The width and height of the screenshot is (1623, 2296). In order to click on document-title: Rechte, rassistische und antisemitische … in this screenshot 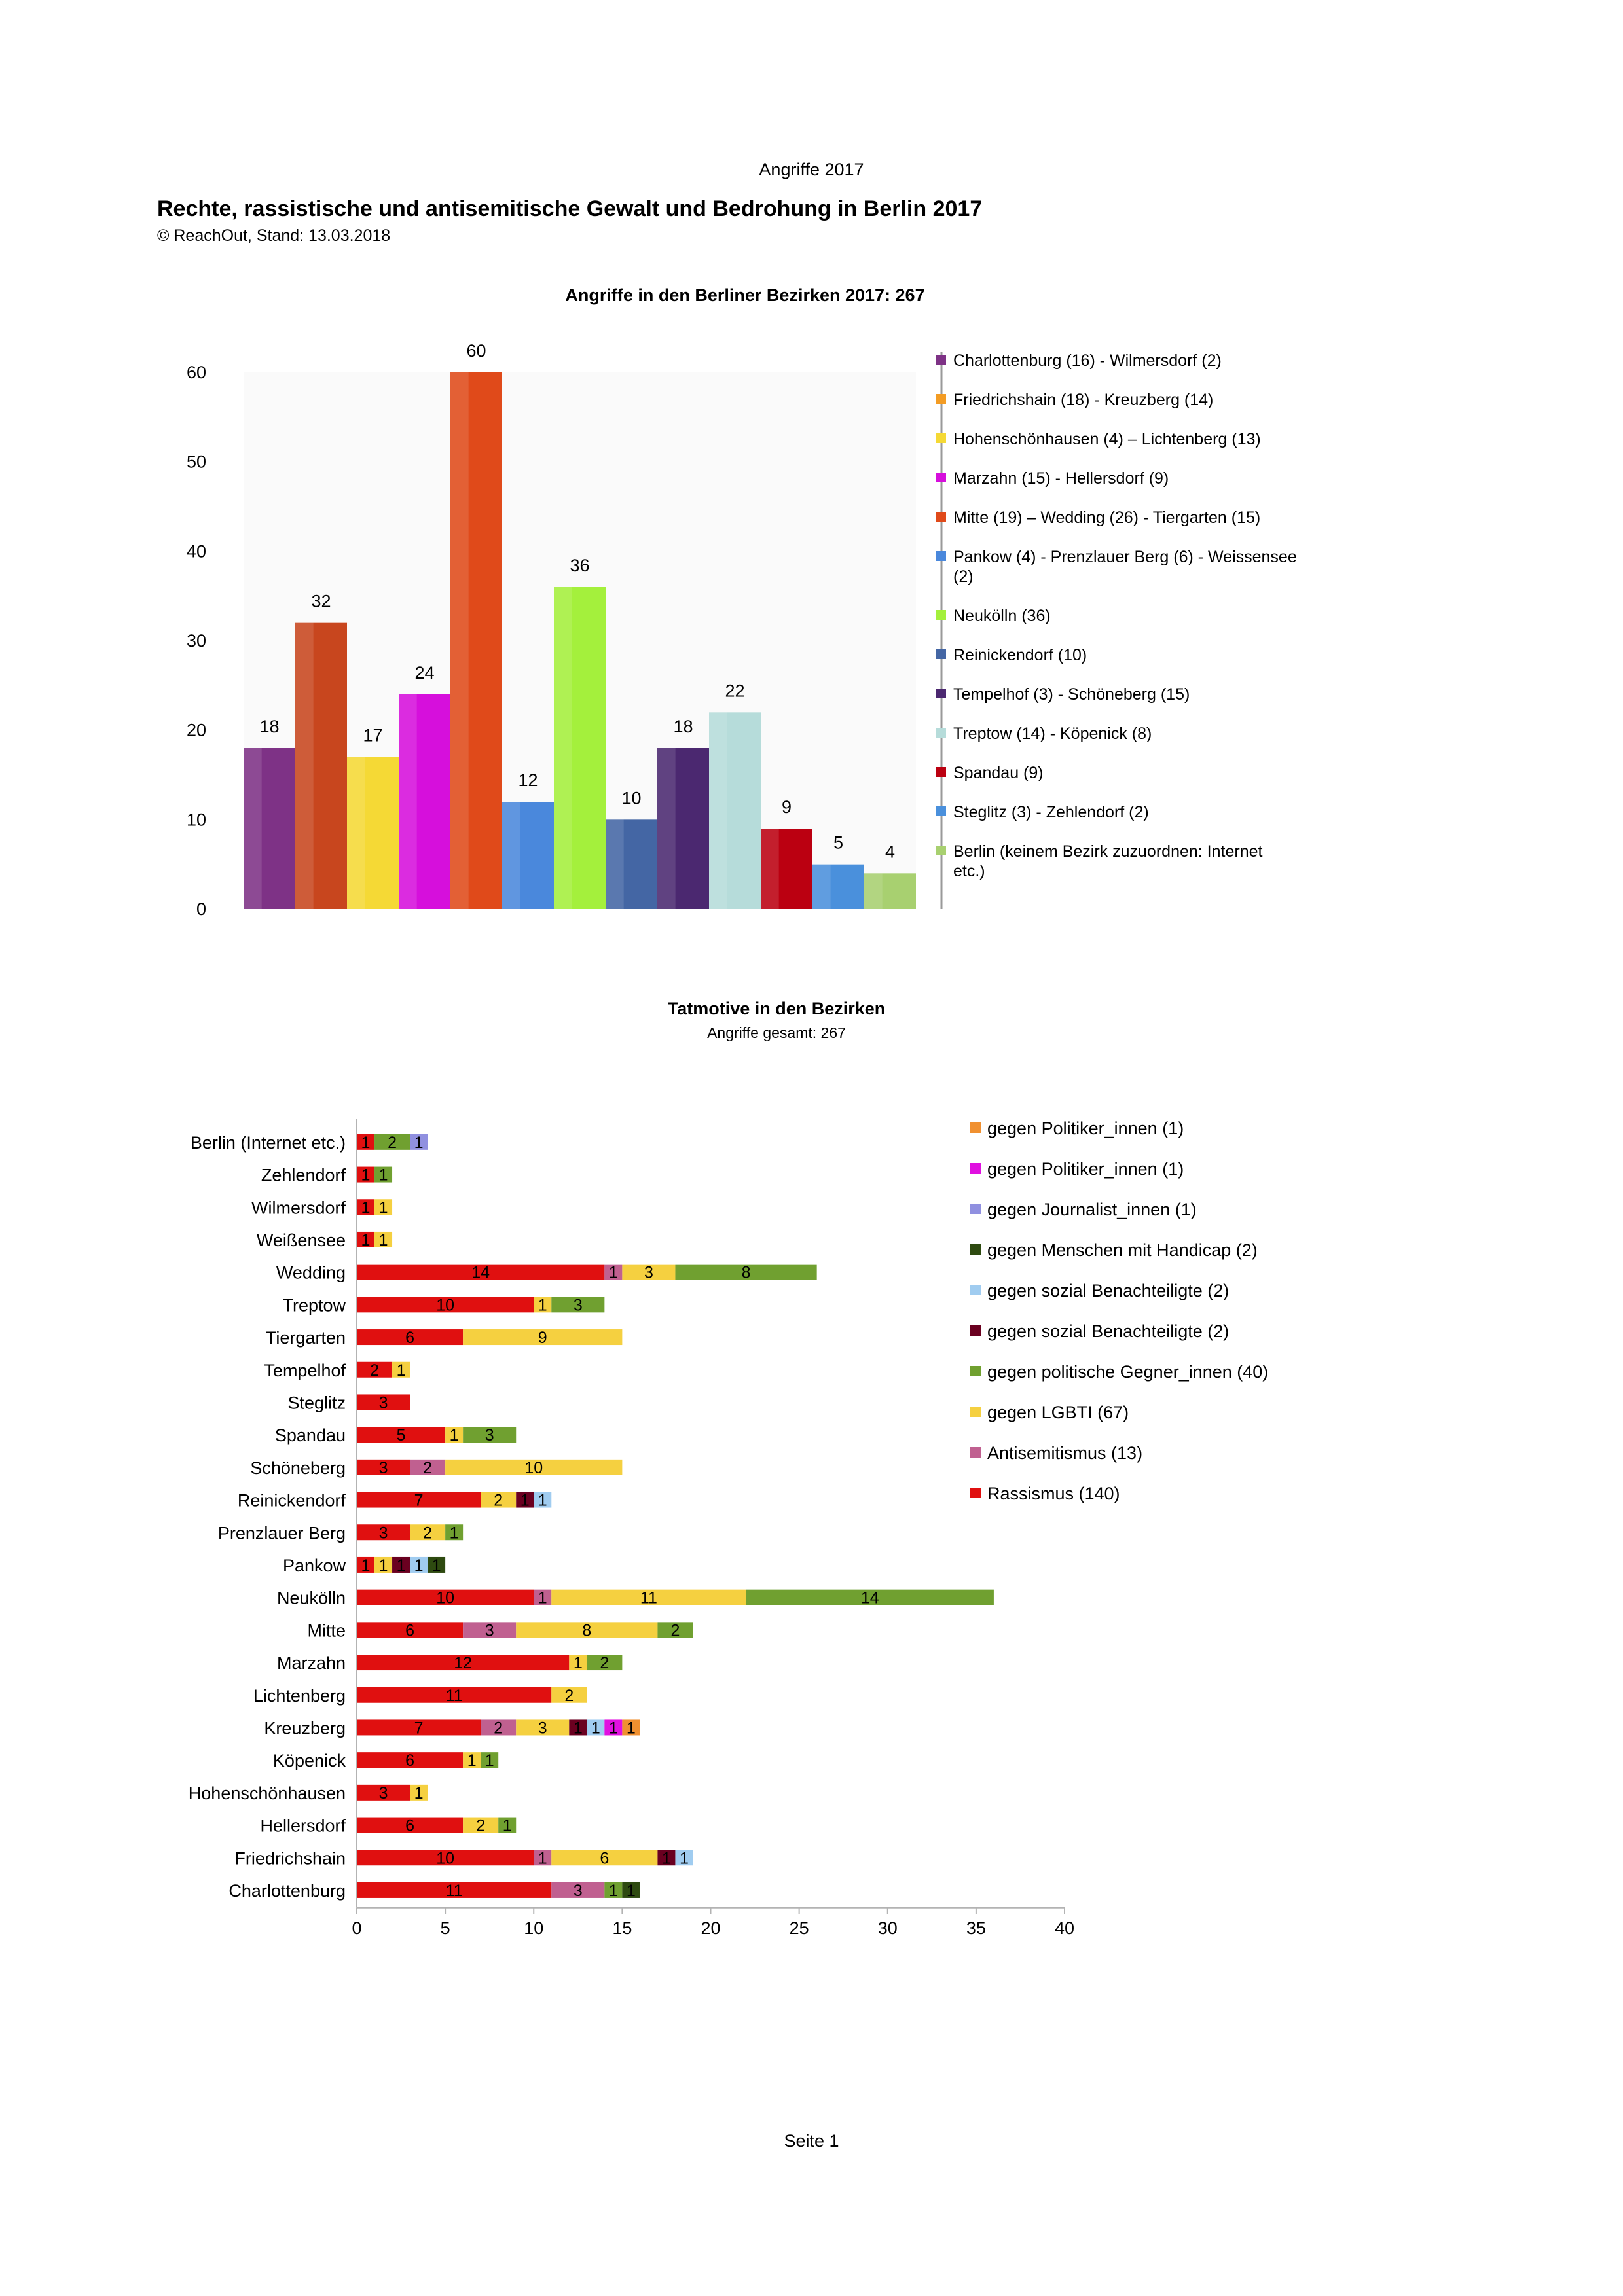, I will do `click(570, 208)`.